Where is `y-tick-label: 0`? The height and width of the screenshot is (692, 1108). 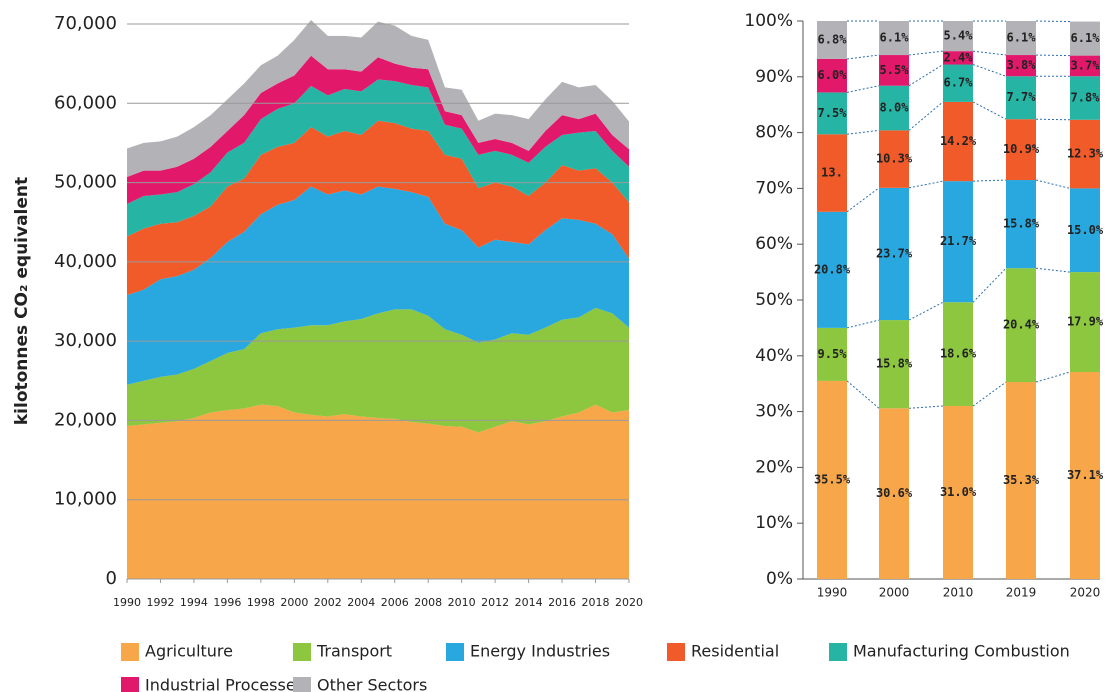
y-tick-label: 0 is located at coordinates (111, 578).